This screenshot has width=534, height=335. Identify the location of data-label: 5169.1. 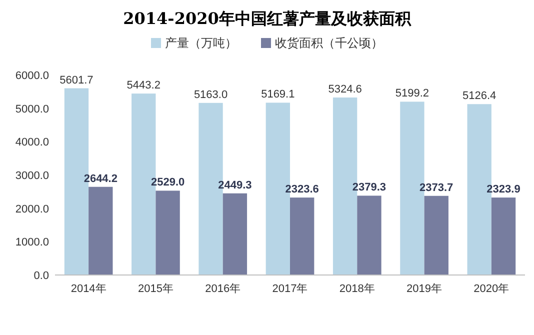
(278, 94).